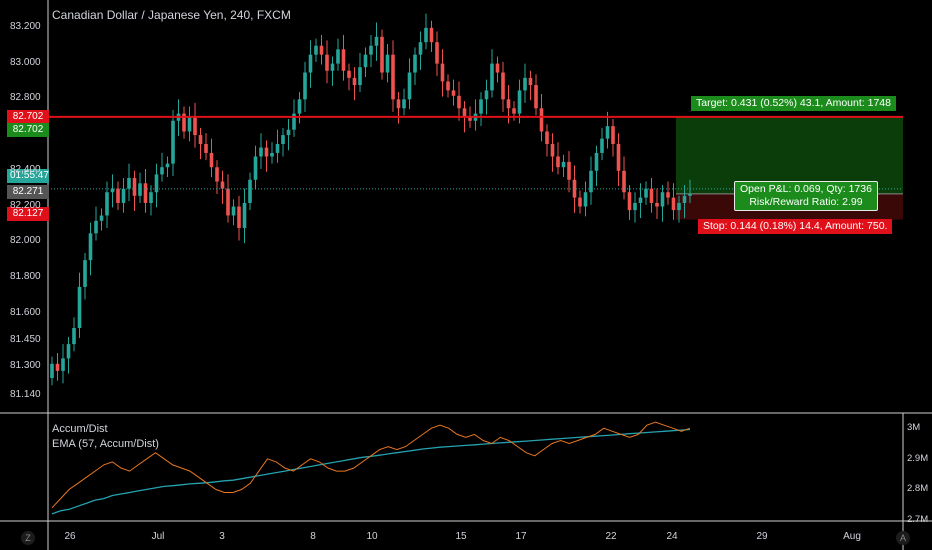 This screenshot has width=932, height=550. I want to click on time-tick-label: 3, so click(222, 536).